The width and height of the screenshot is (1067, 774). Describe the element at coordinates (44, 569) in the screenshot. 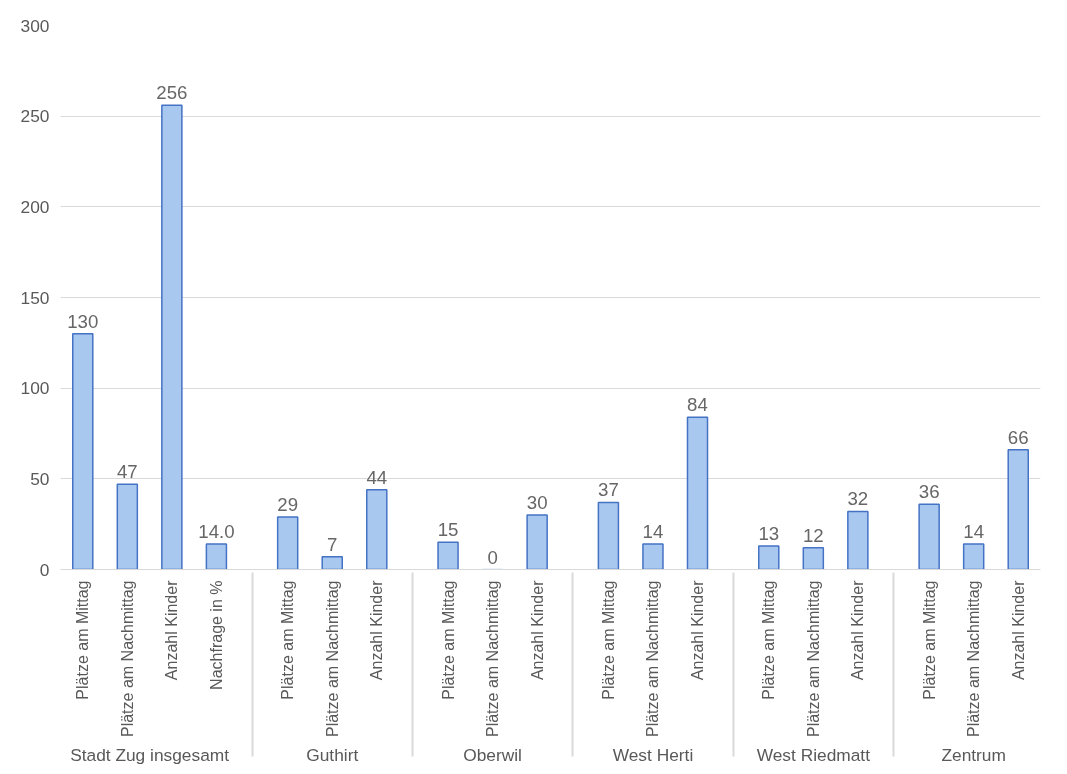

I see `y-tick-label: 0` at that location.